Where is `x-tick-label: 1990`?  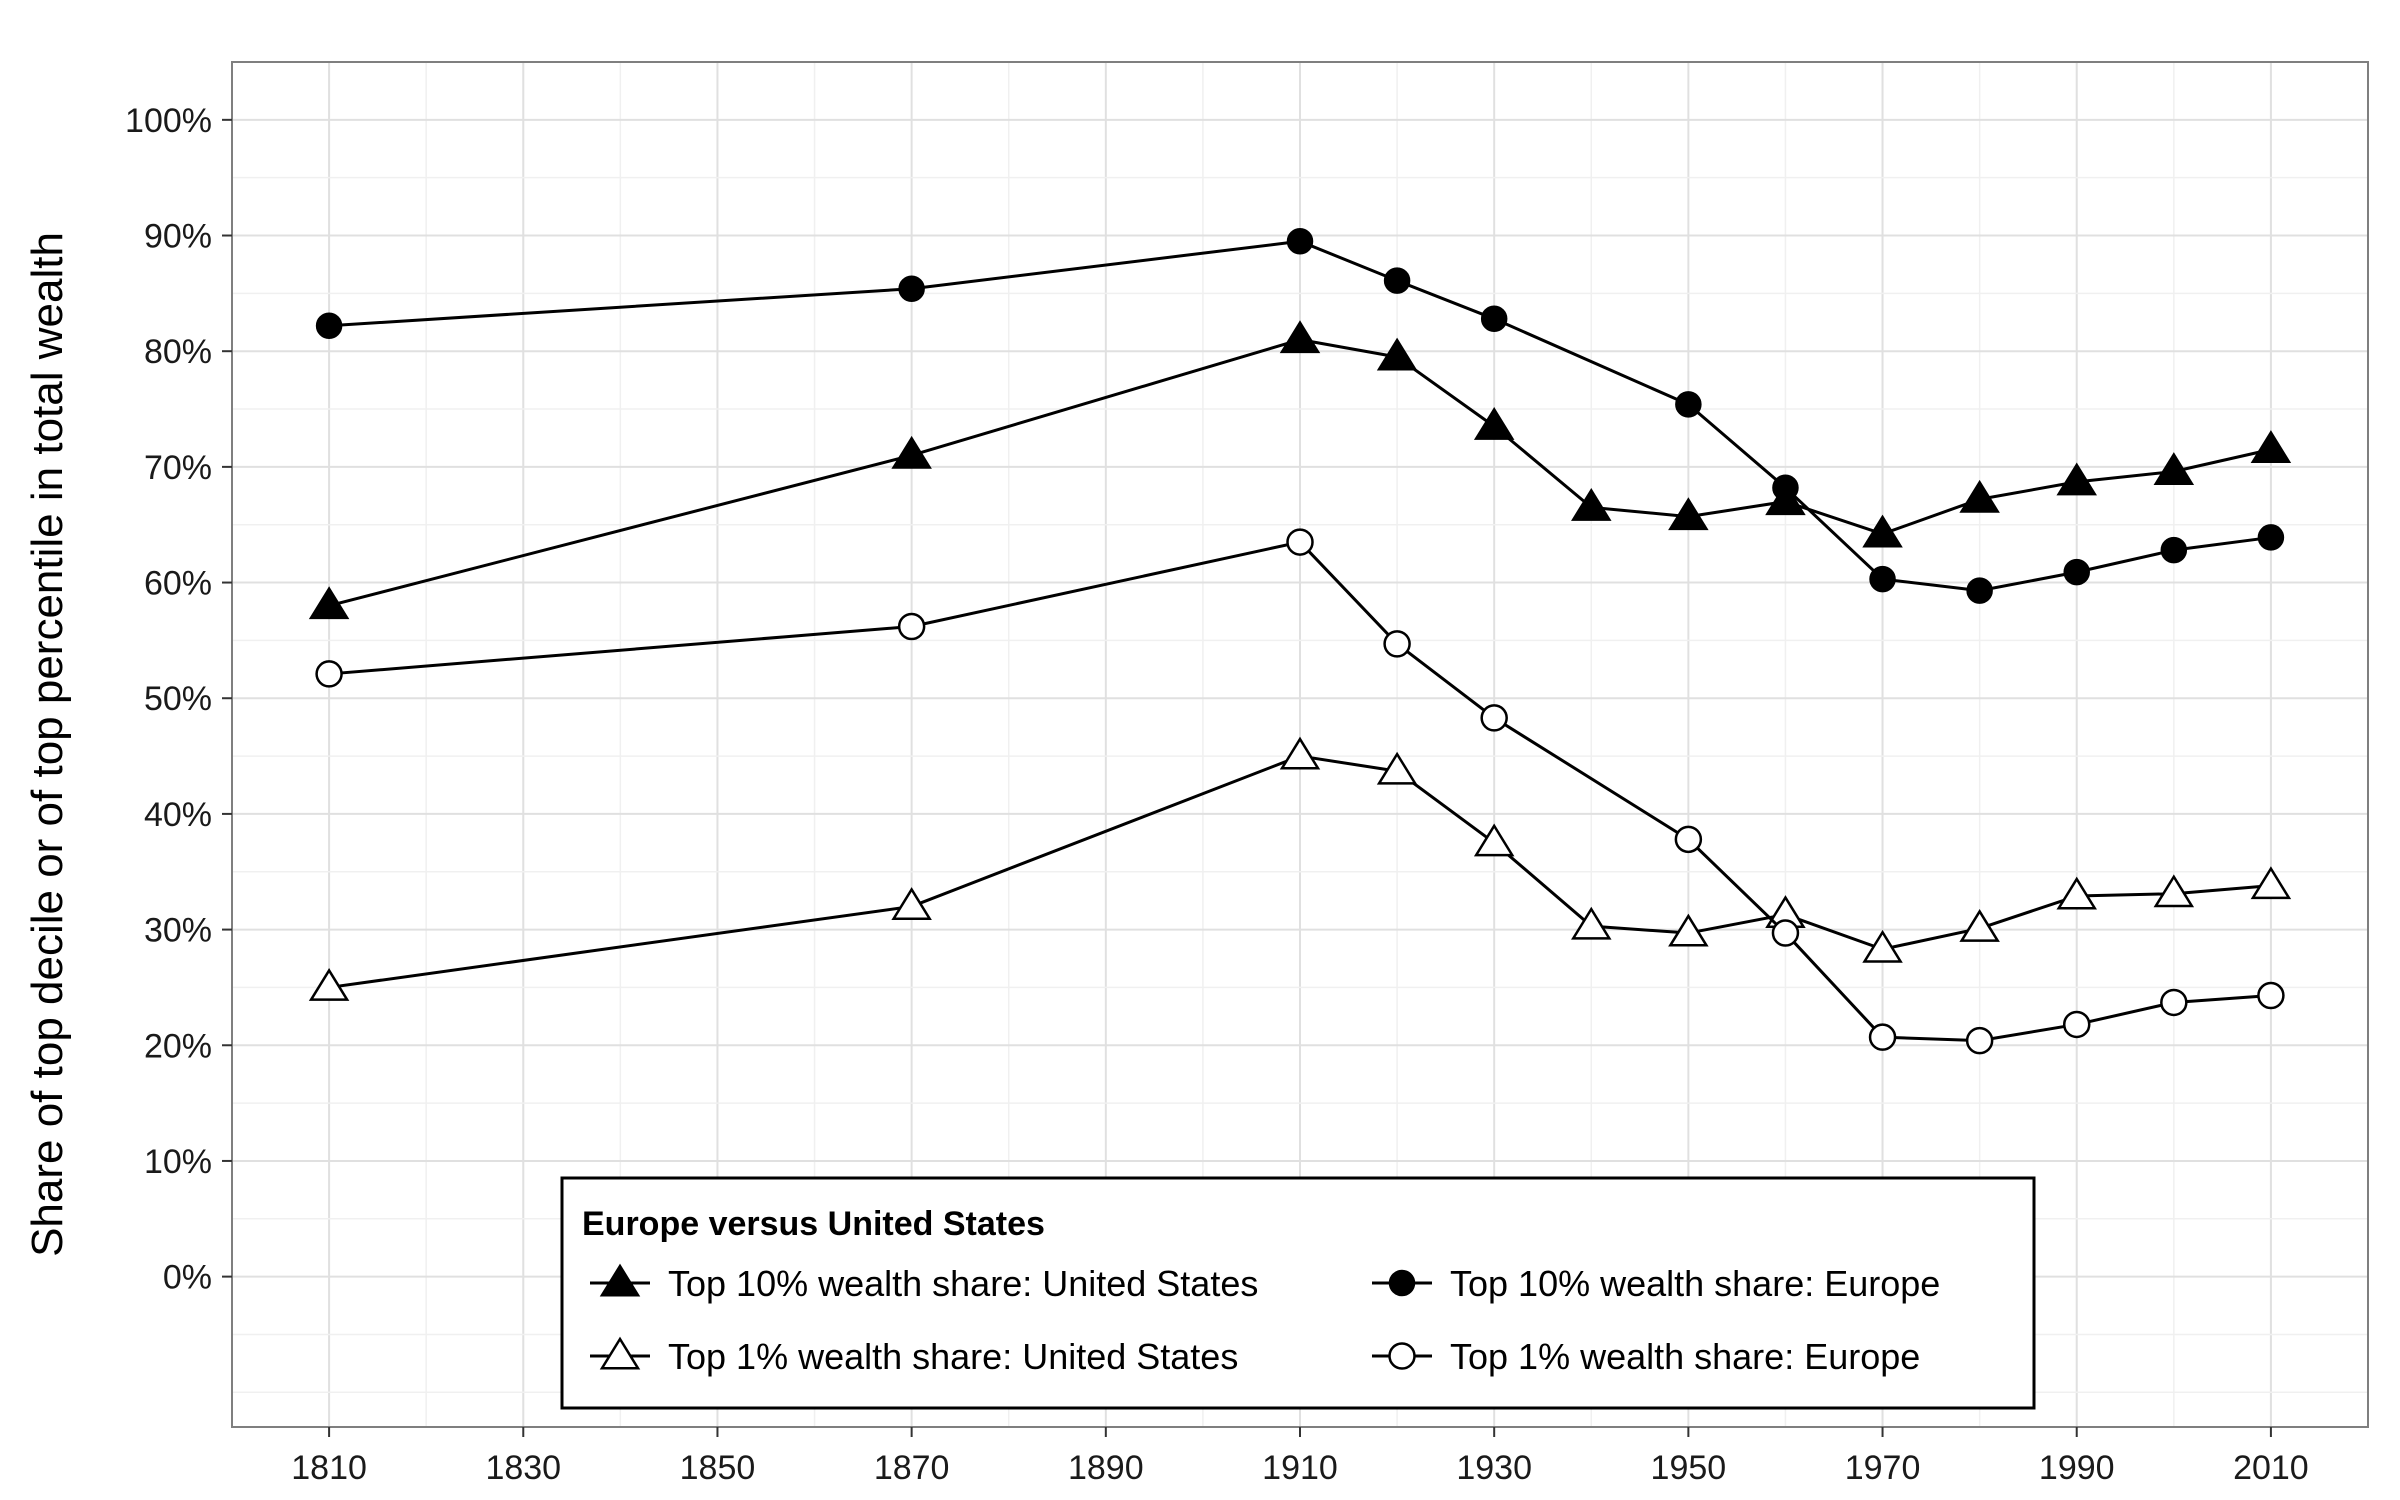 x-tick-label: 1990 is located at coordinates (2077, 1468).